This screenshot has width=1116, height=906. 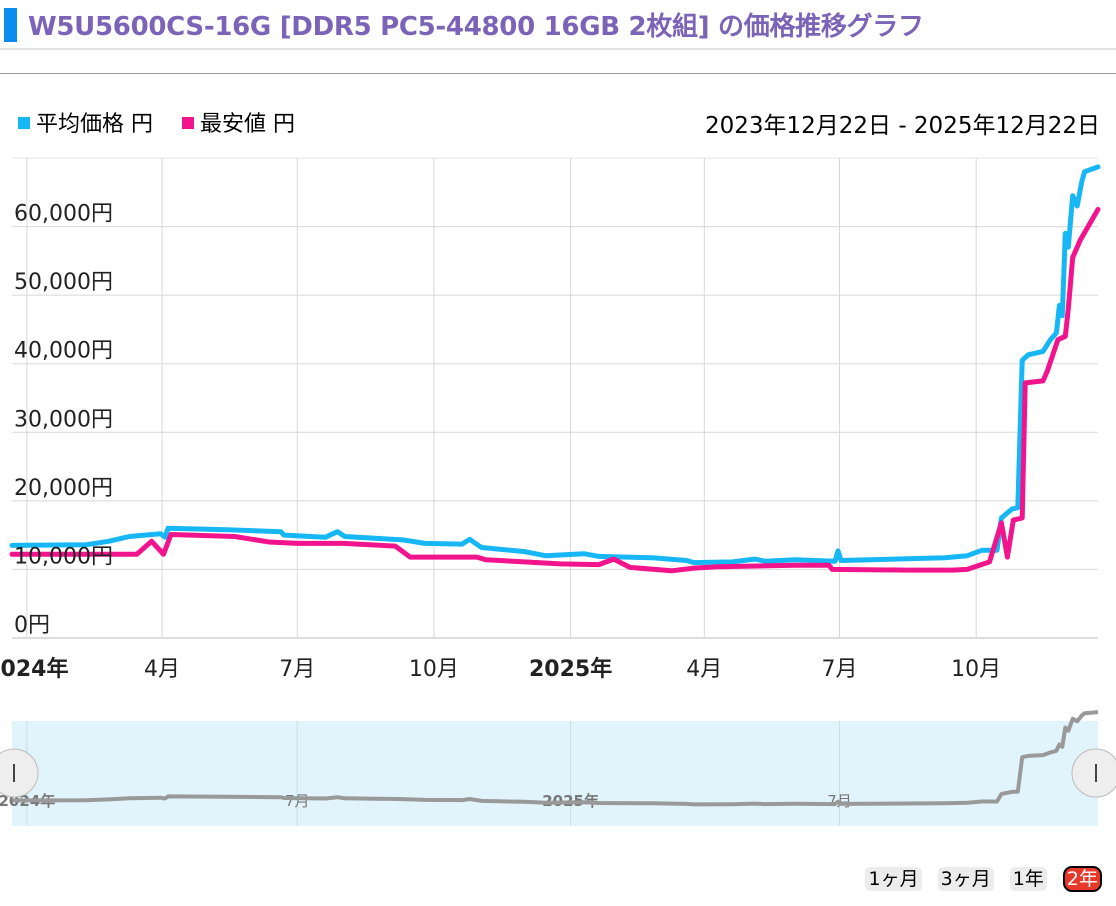 I want to click on legend-item-average: 平均価格 円, so click(x=85, y=124).